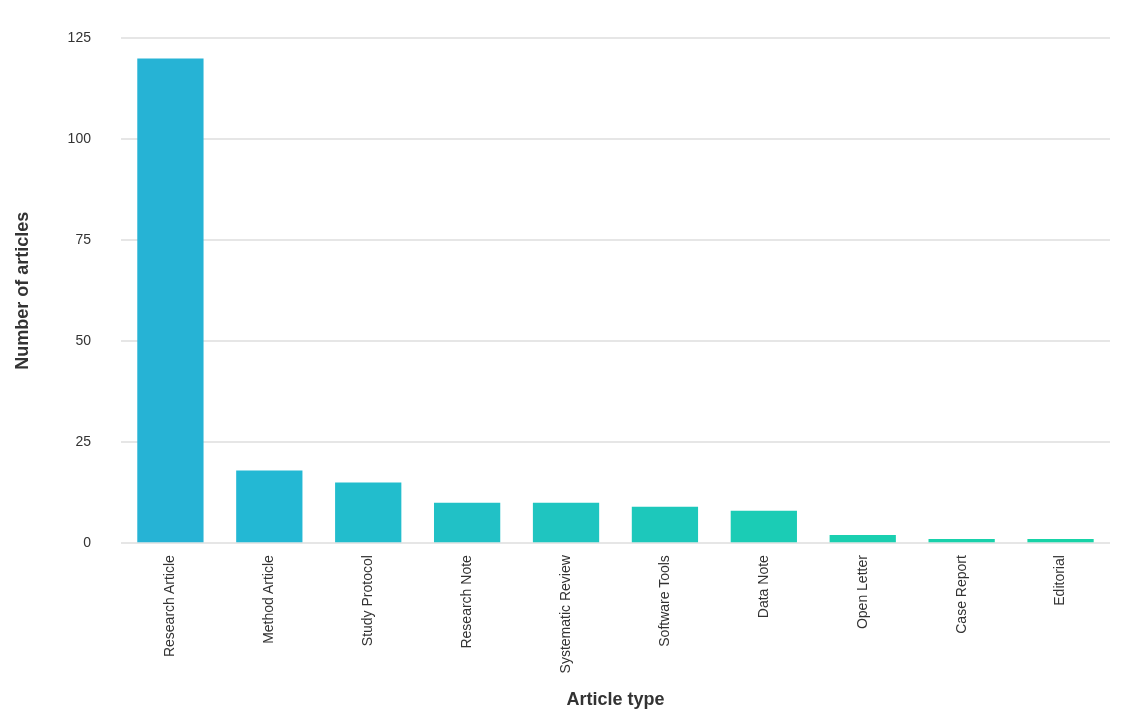  Describe the element at coordinates (663, 601) in the screenshot. I see `x-tick-label: Software Tools` at that location.